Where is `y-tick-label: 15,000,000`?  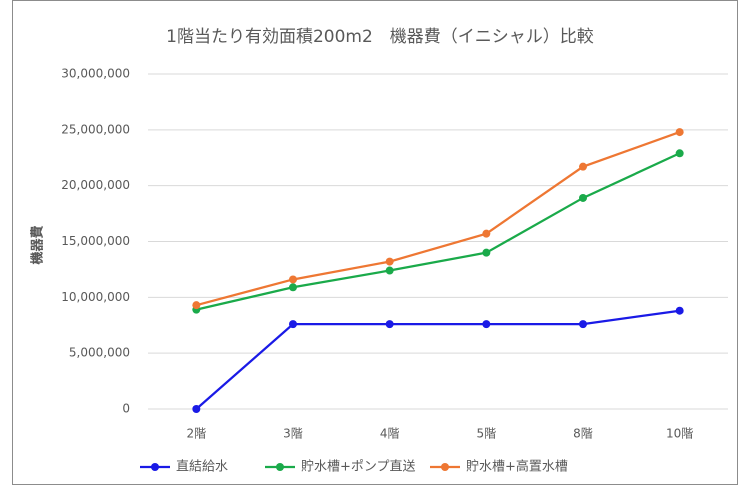
y-tick-label: 15,000,000 is located at coordinates (95, 241).